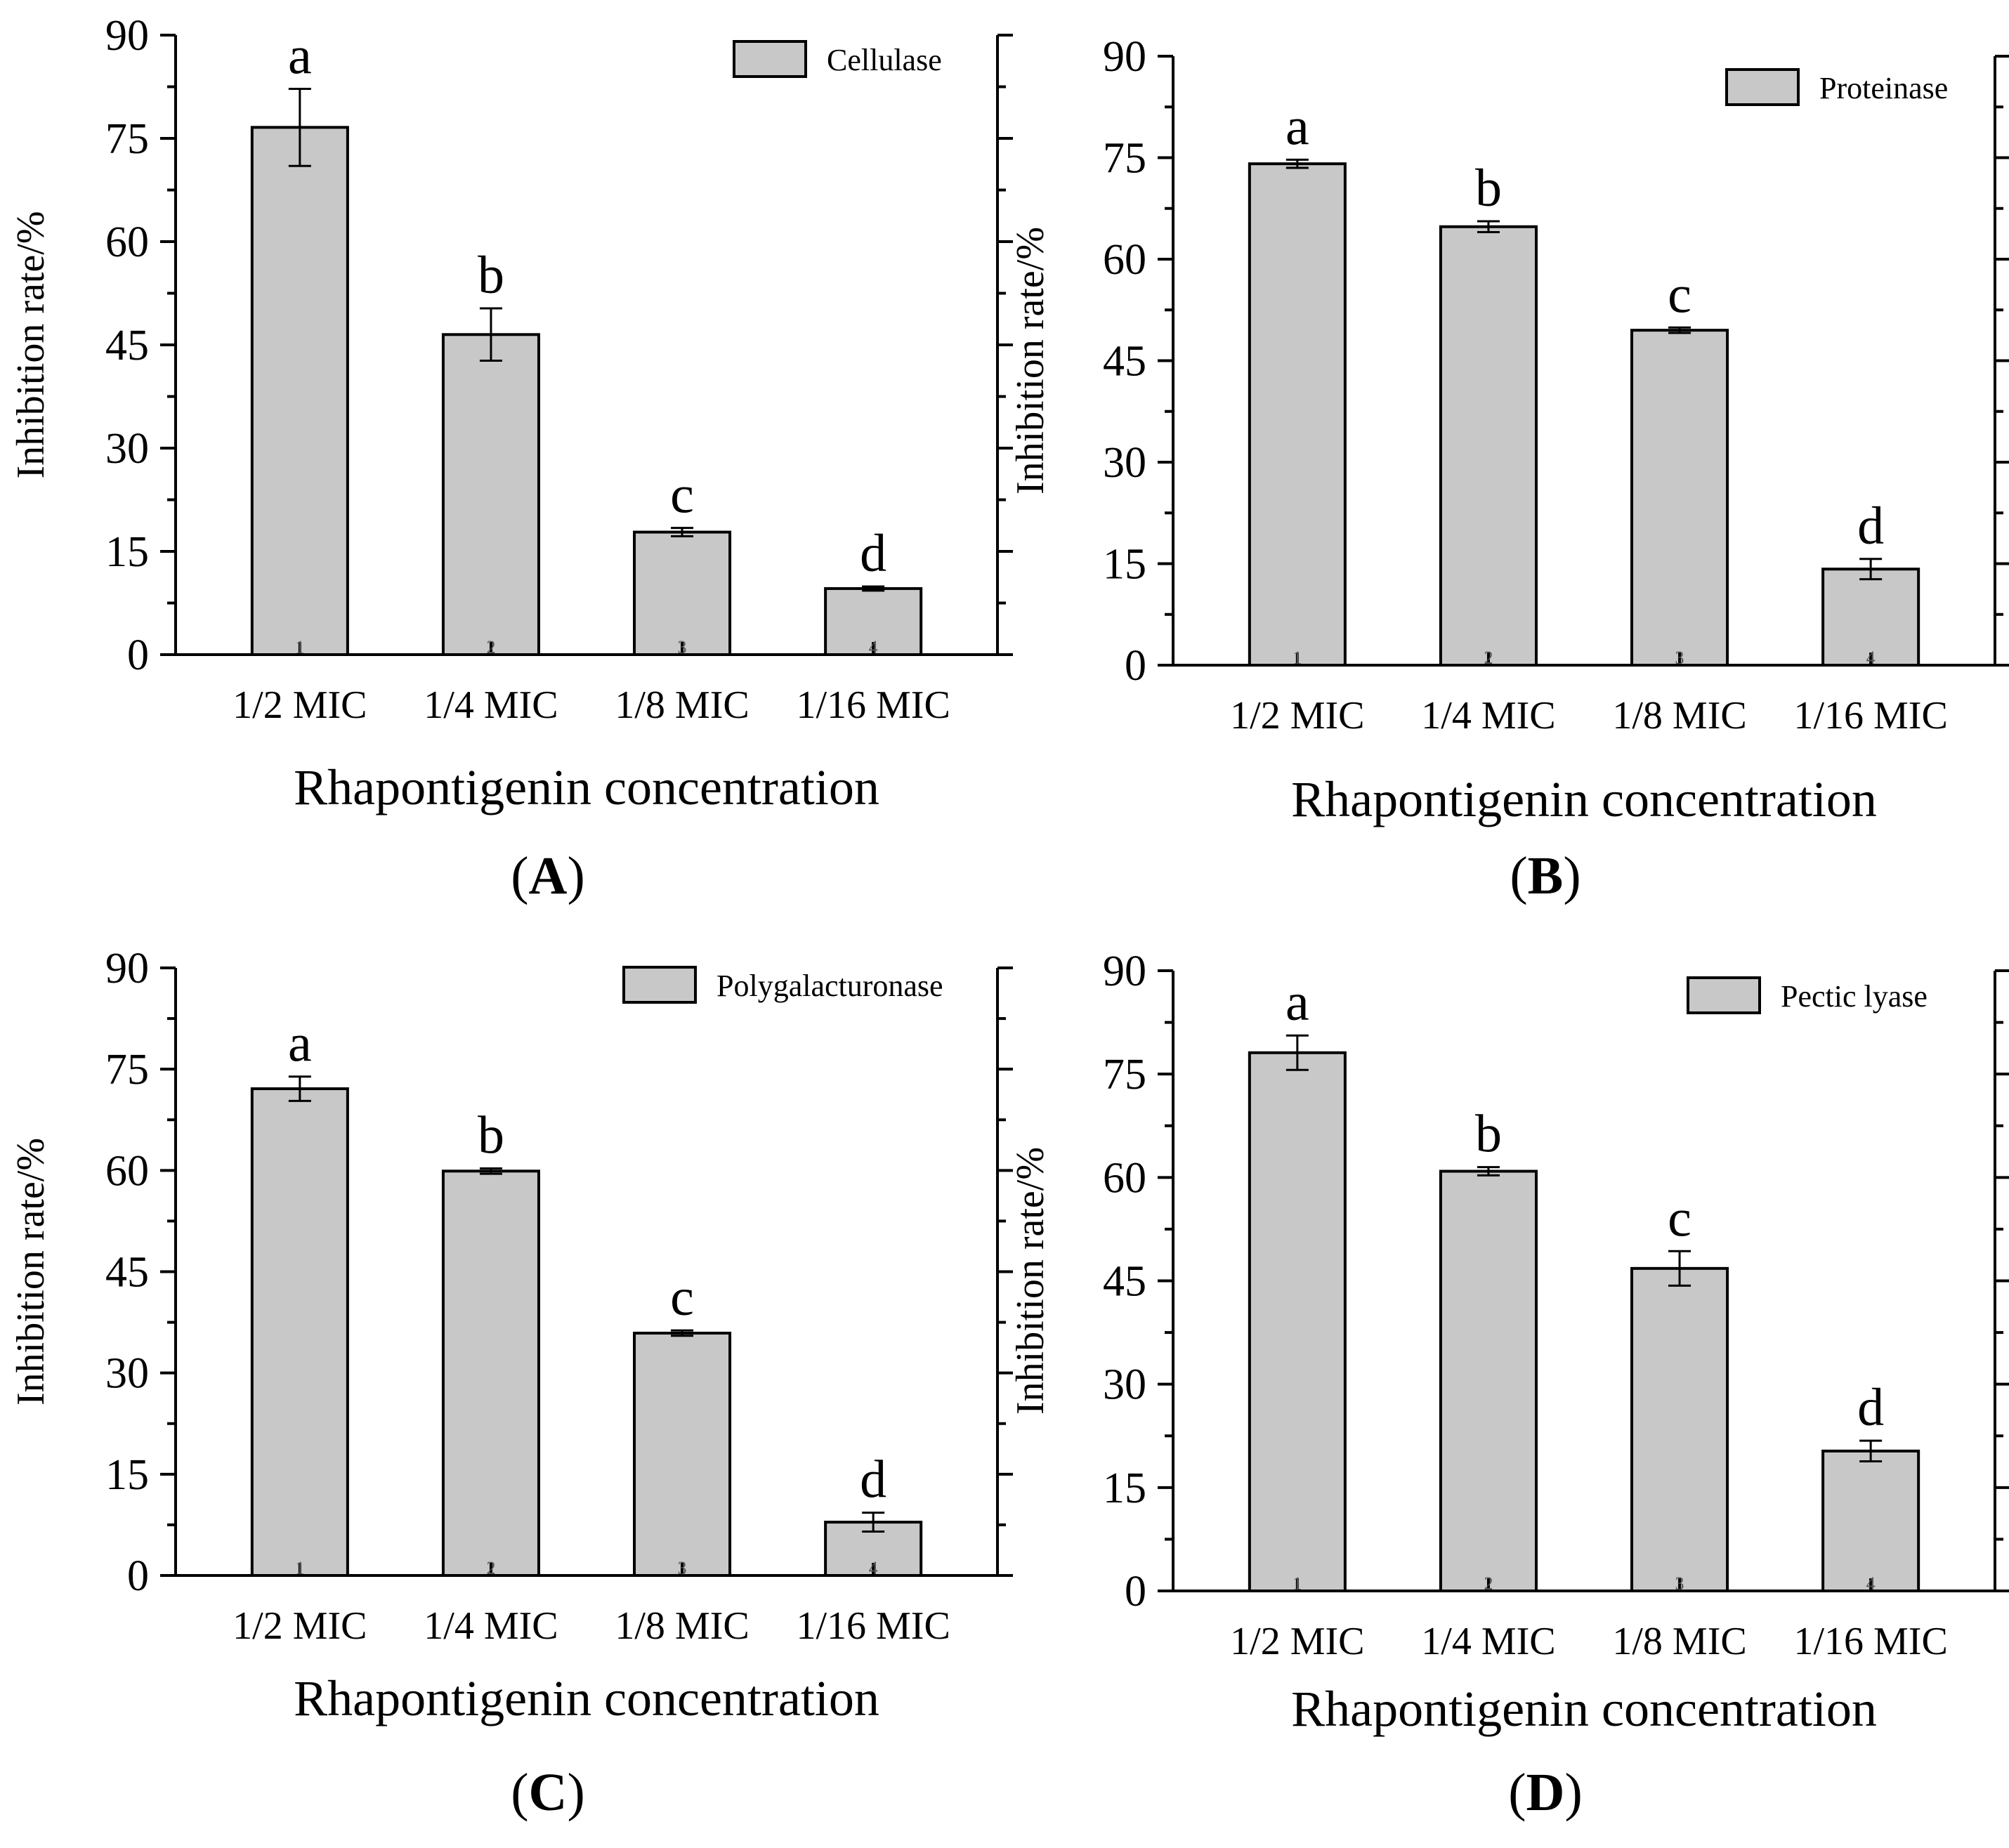 This screenshot has height=1848, width=2009. I want to click on legend-label: Pectic lyase, so click(1854, 996).